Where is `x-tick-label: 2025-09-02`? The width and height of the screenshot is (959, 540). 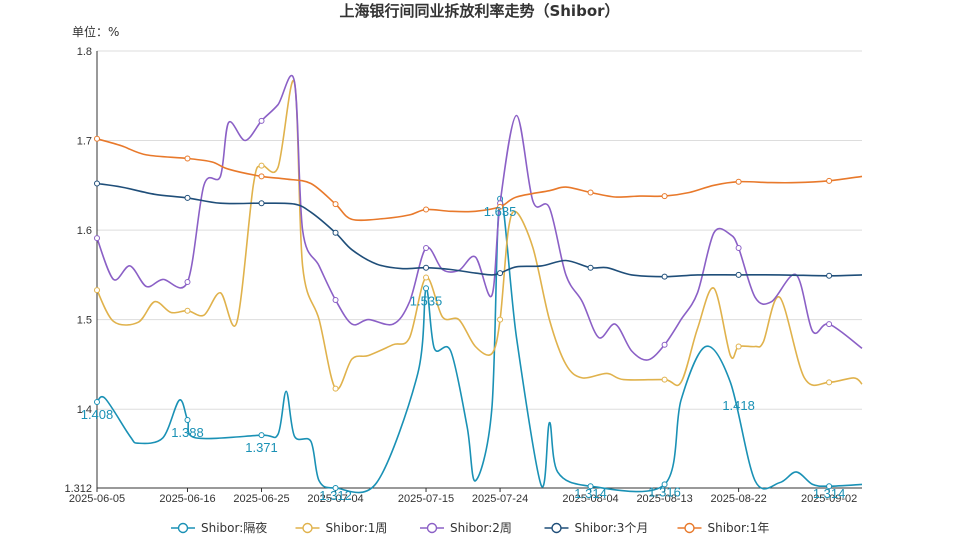 x-tick-label: 2025-09-02 is located at coordinates (829, 499).